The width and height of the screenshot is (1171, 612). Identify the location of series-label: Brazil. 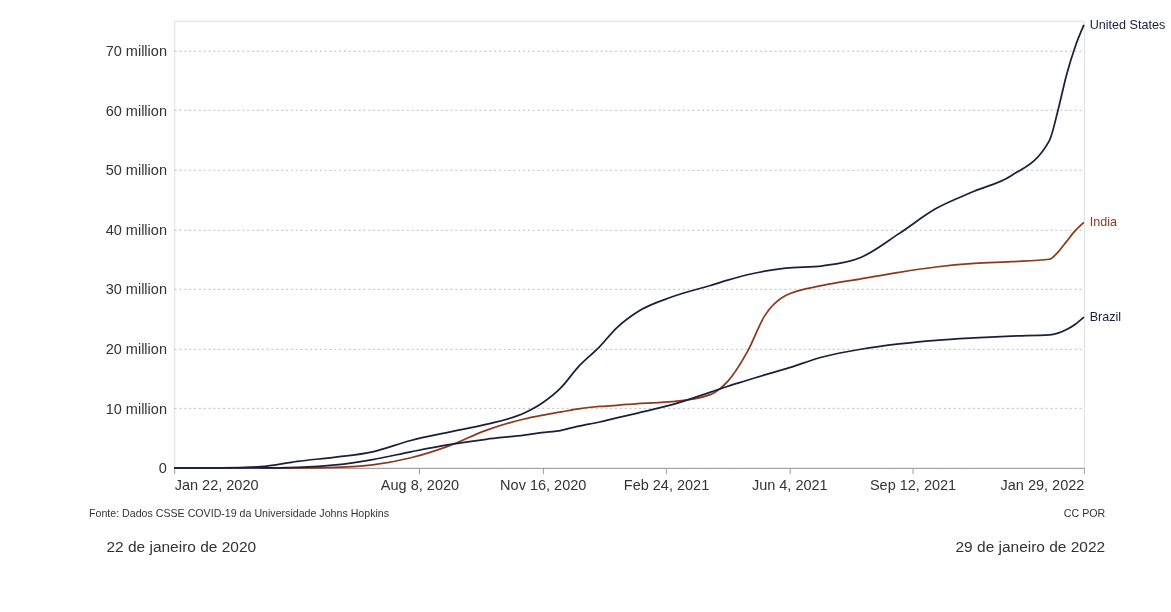
(1105, 316).